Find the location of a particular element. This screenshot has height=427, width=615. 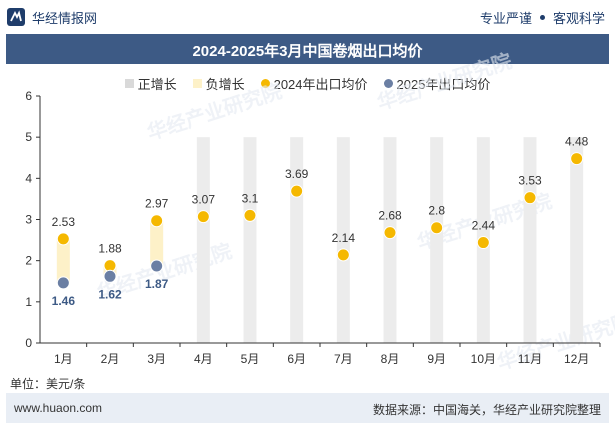

x-tick-label: 4月 is located at coordinates (203, 359).